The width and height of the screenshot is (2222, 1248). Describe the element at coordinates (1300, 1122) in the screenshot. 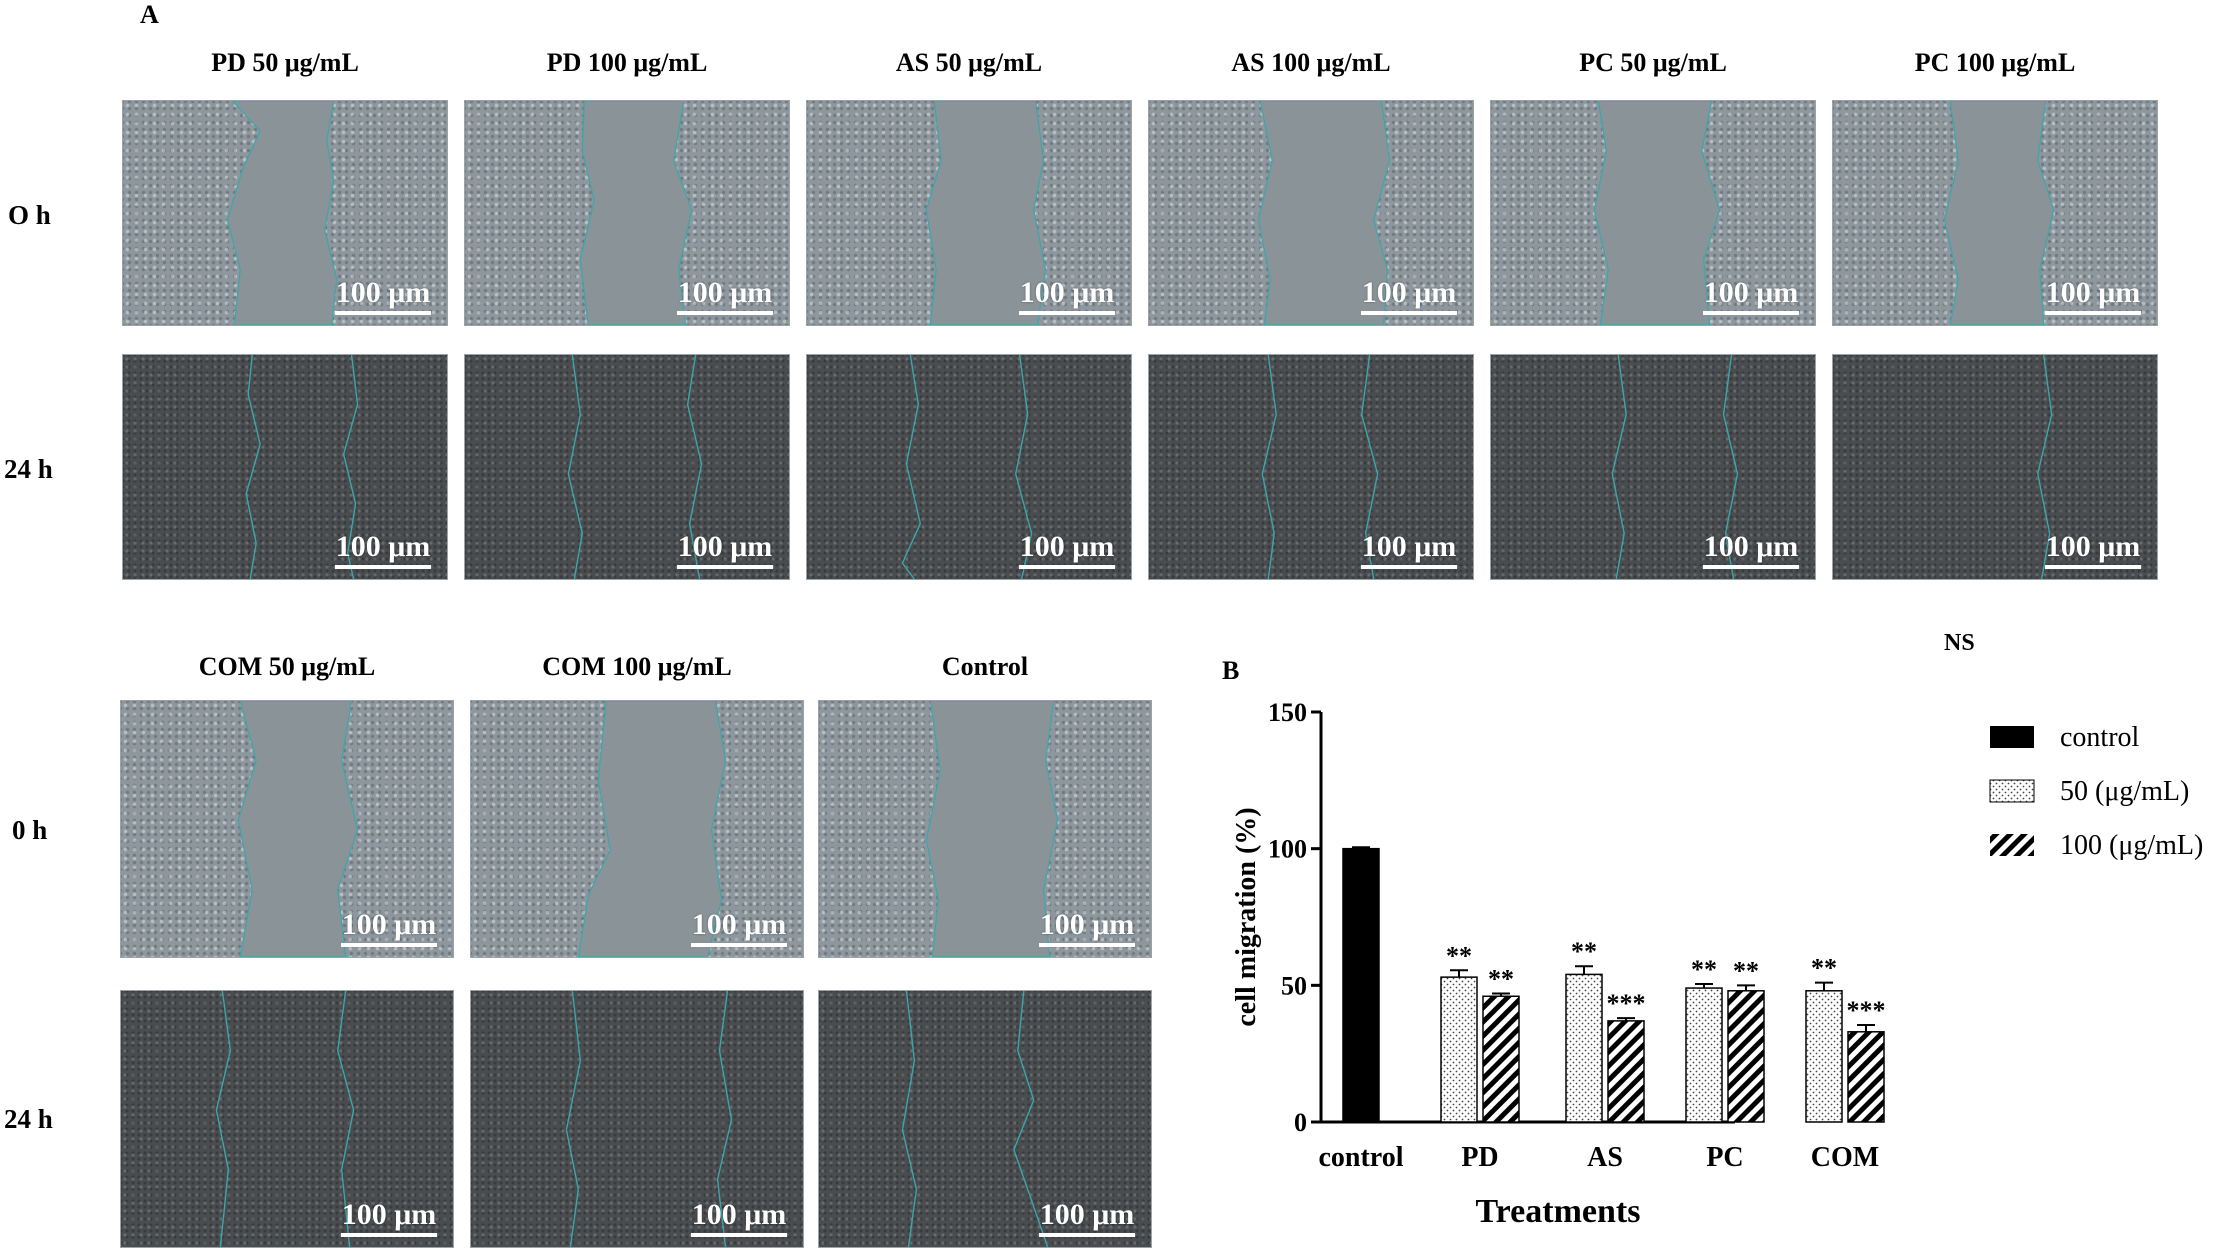

I see `y-tick-label: 0` at that location.